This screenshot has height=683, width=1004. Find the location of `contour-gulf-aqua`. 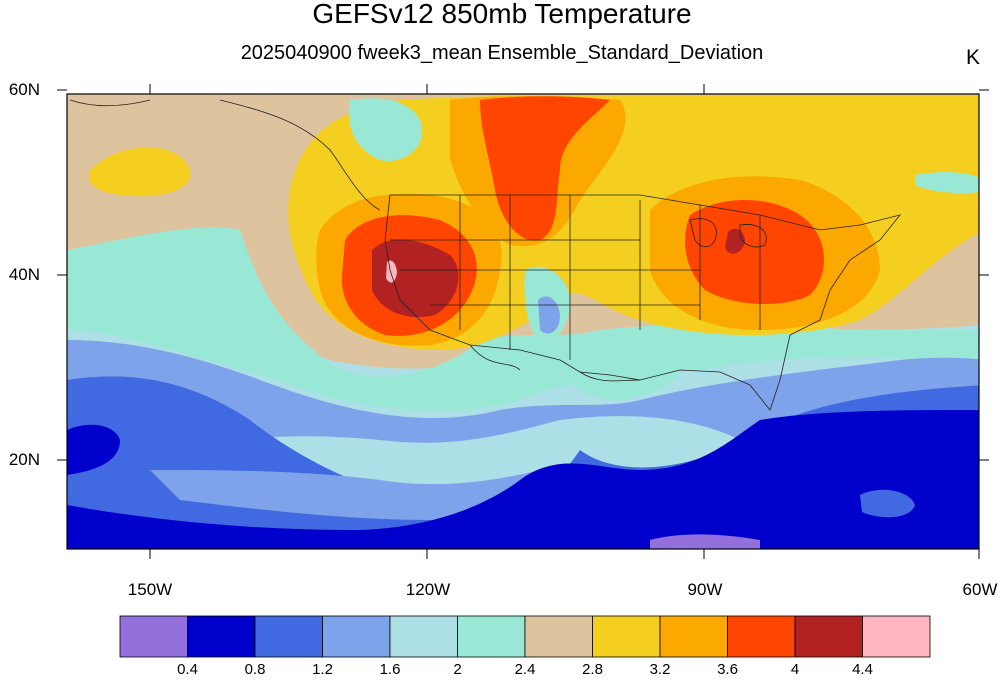

contour-gulf-aqua is located at coordinates (621, 376).